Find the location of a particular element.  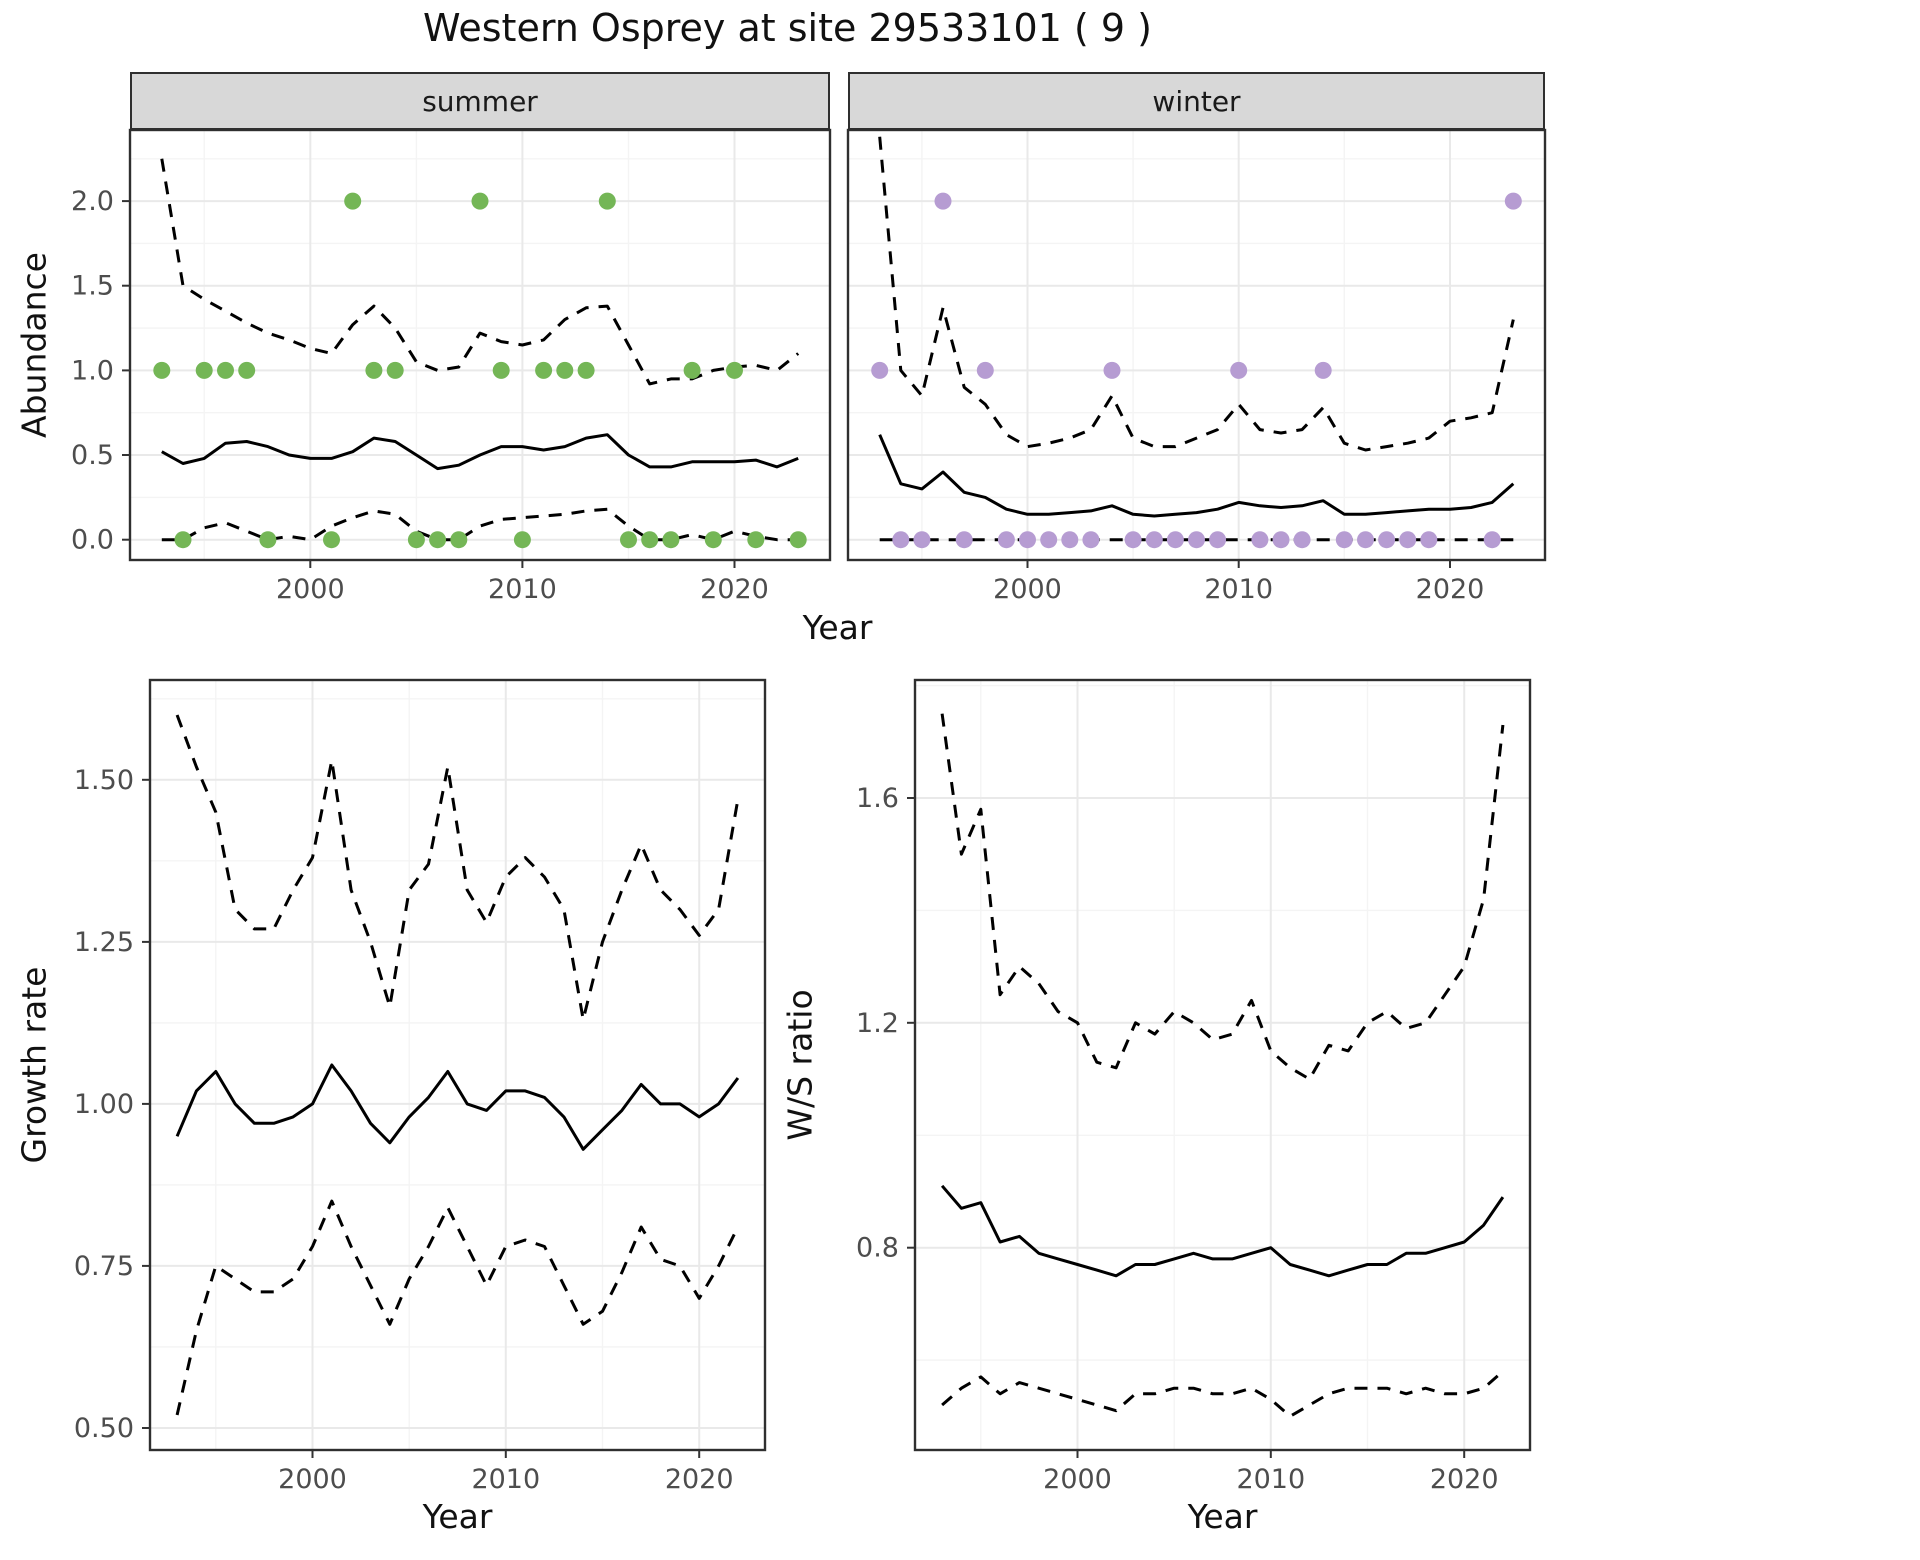

svg-text: 0.50 is located at coordinates (104, 1428).